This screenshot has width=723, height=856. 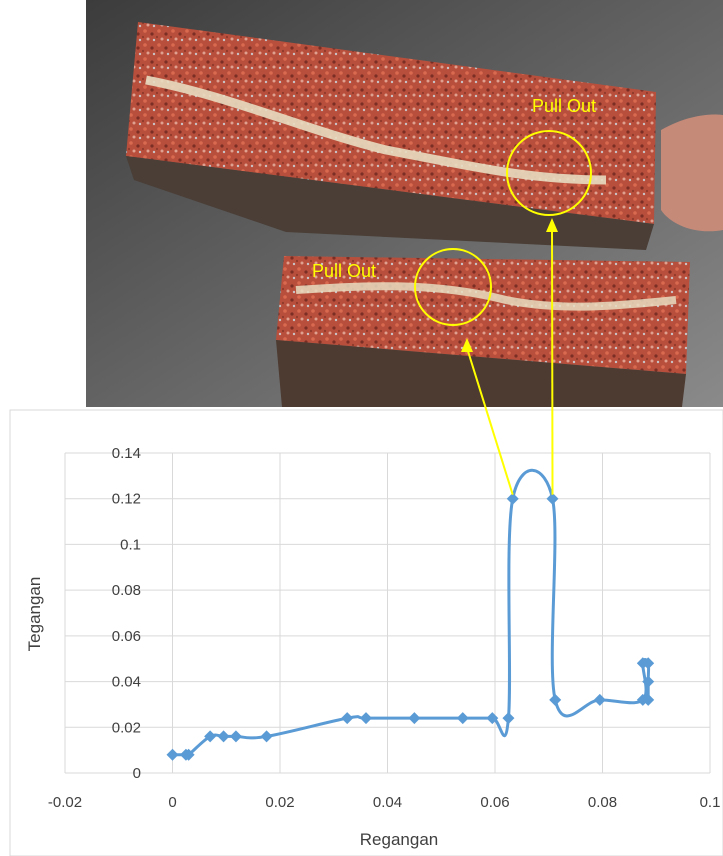 I want to click on pull-out-label-bottom: Pull Out, so click(x=344, y=271).